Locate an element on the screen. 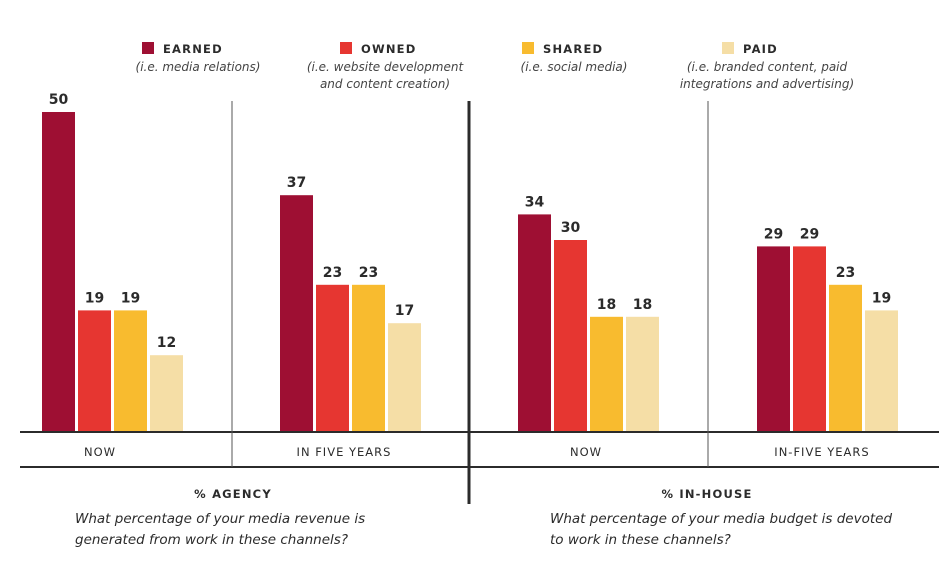 The height and width of the screenshot is (572, 939). legend-subtitle-owned: and content creation) is located at coordinates (385, 84).